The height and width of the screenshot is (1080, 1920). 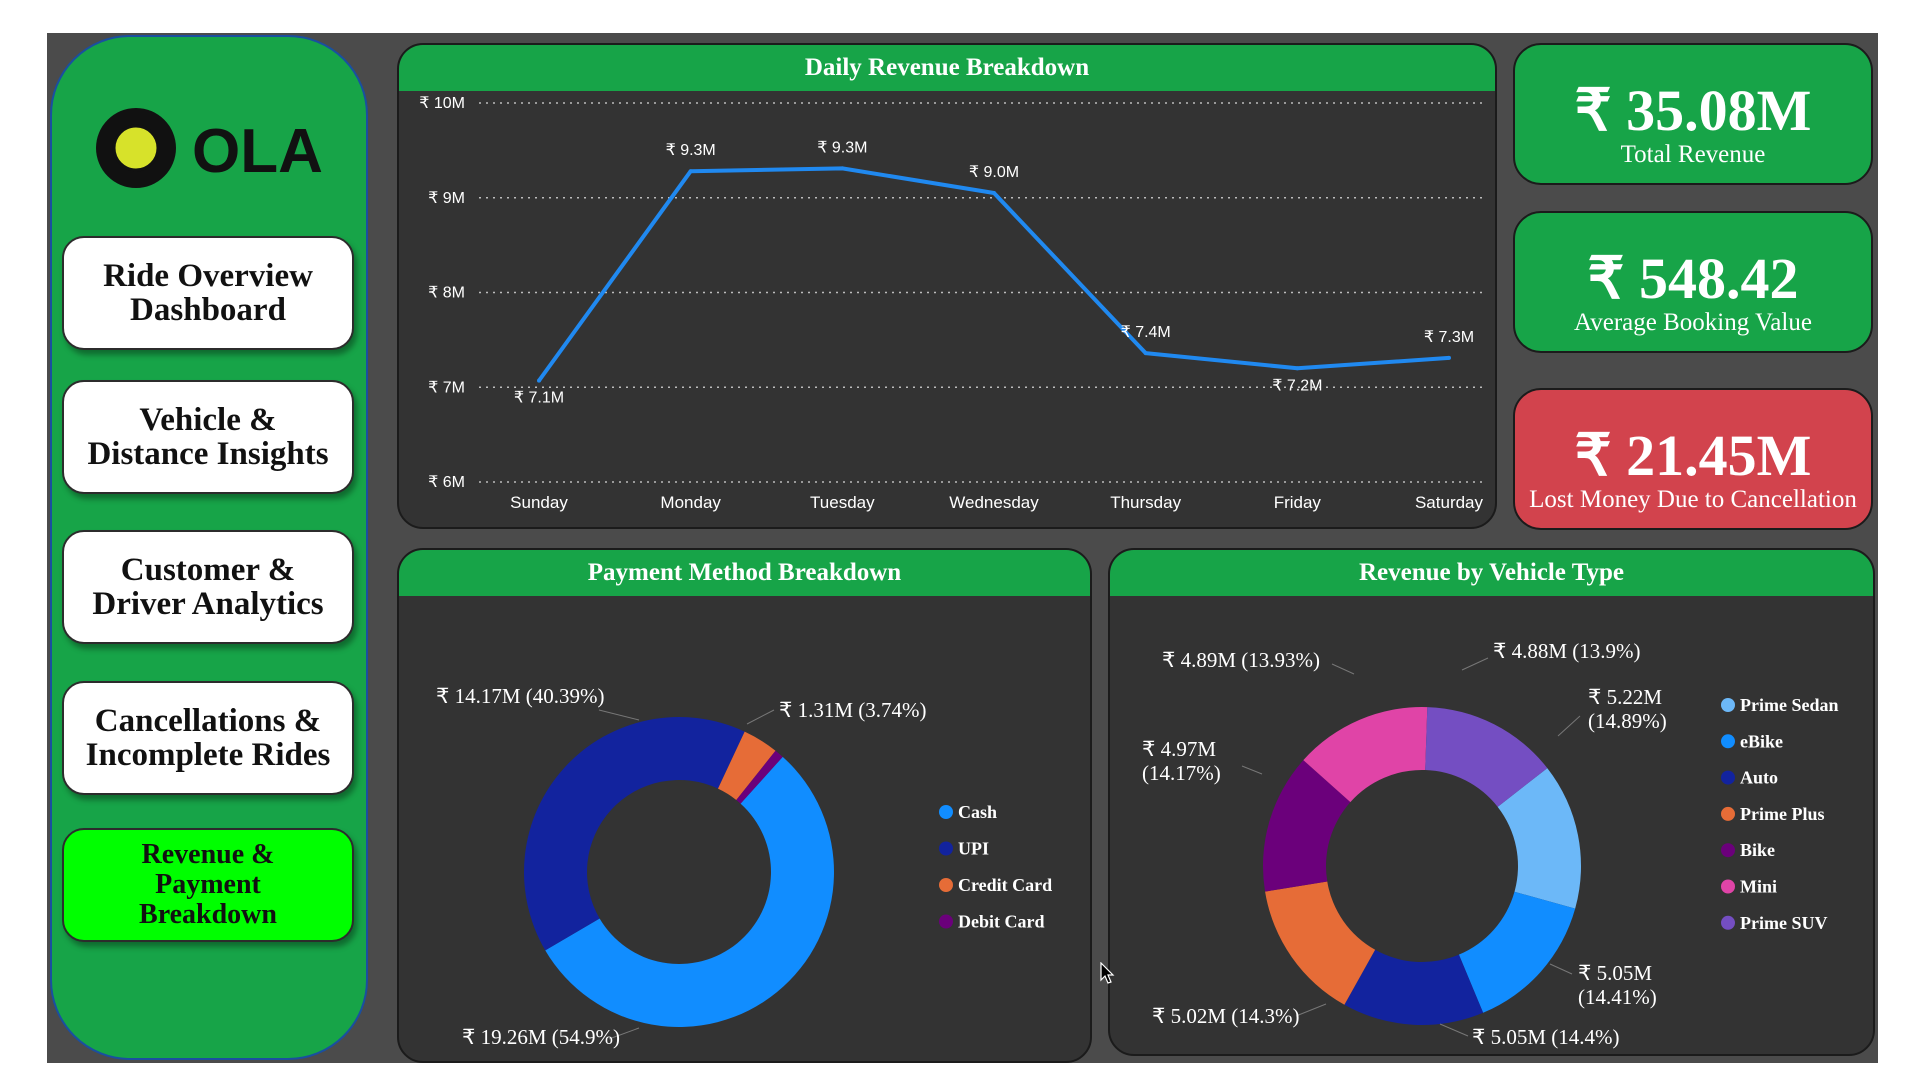 I want to click on total-revenue-card: ₹ 35.08M Total Revenue, so click(x=1693, y=114).